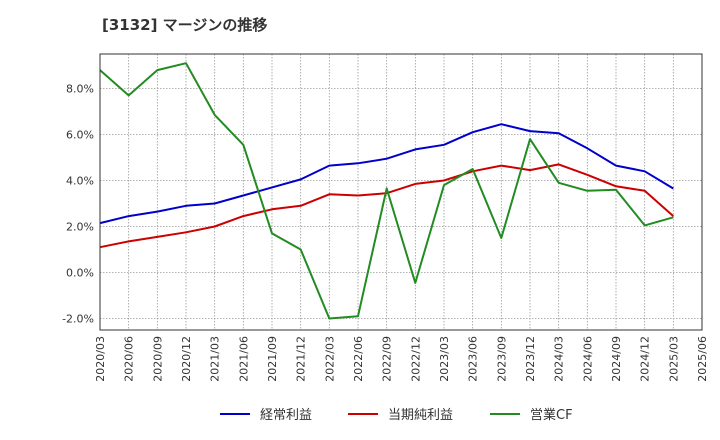 Image resolution: width=720 pixels, height=440 pixels. I want to click on x-tick-label: 2020/06, so click(129, 359).